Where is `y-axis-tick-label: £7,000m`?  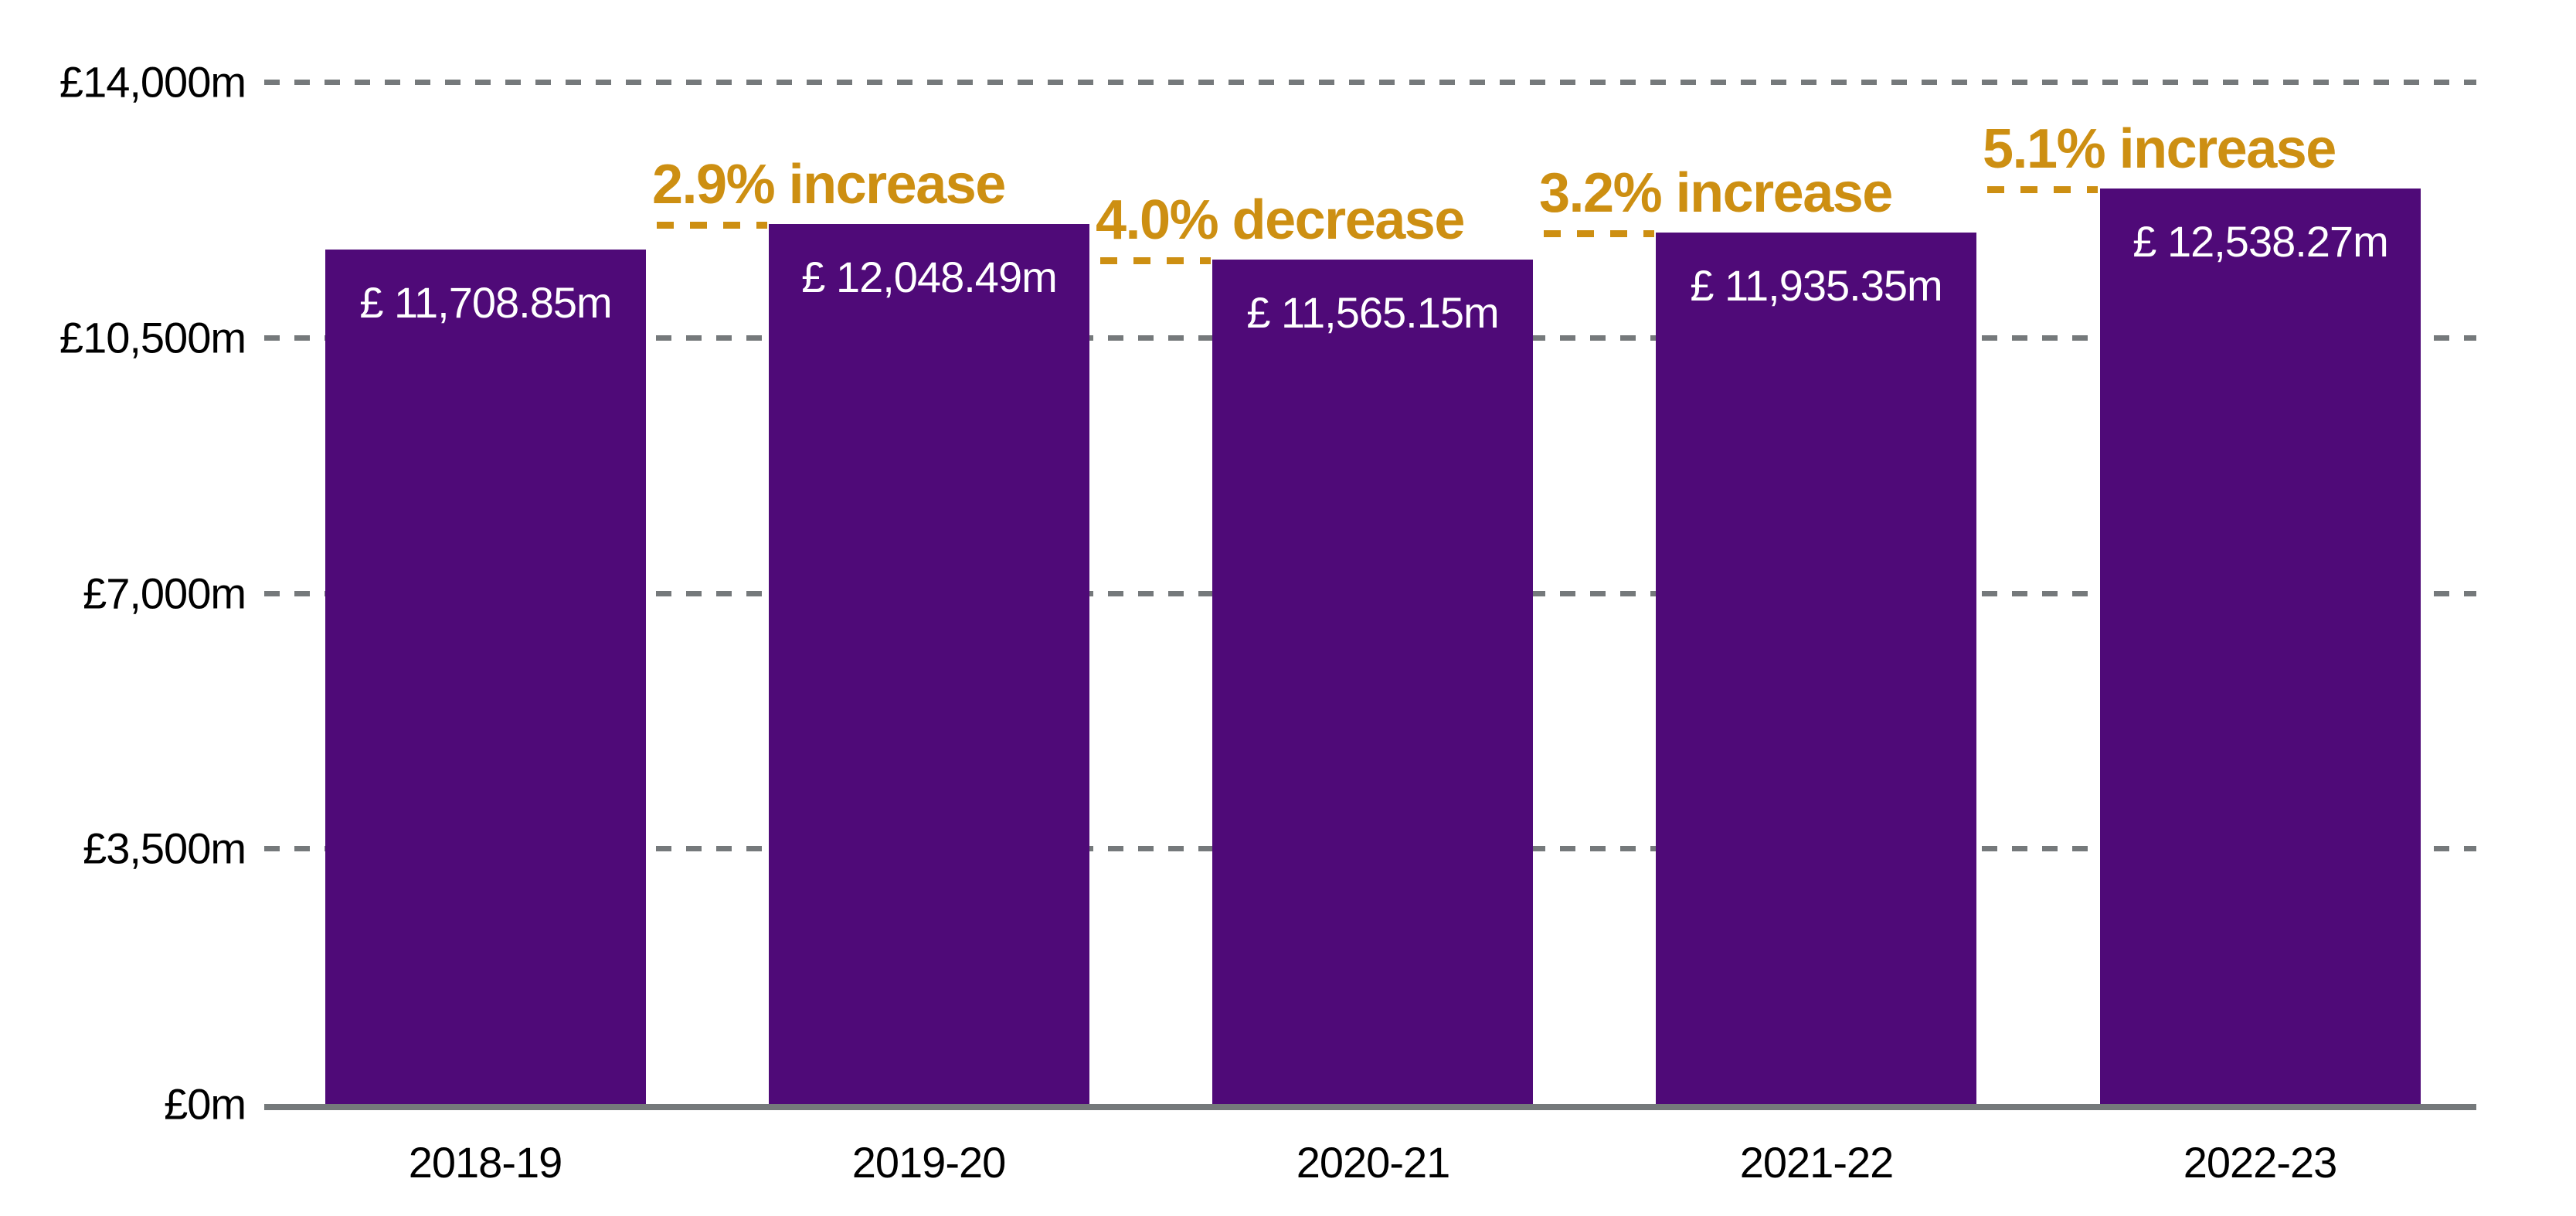
y-axis-tick-label: £7,000m is located at coordinates (164, 593).